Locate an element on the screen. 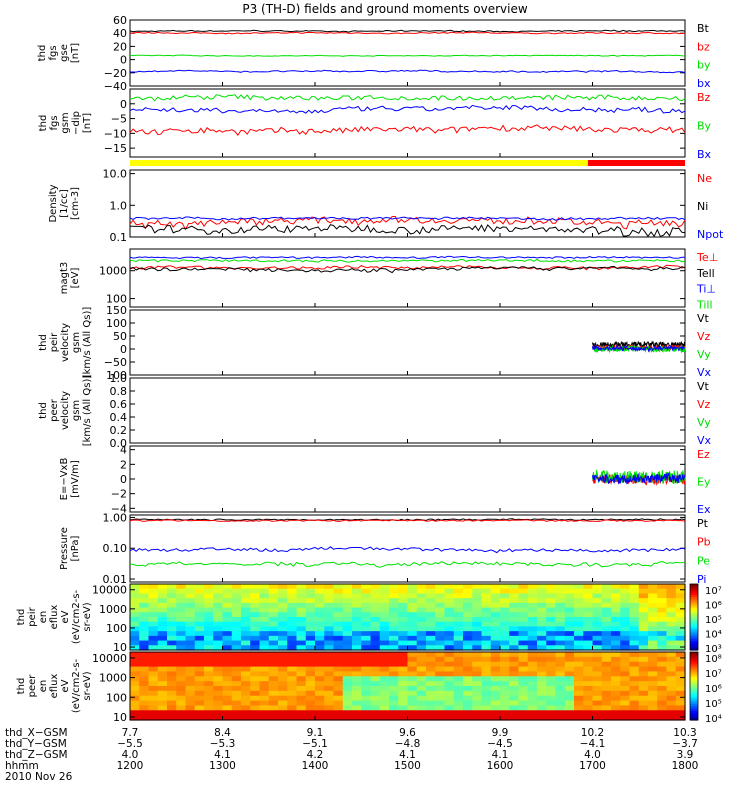 The width and height of the screenshot is (750, 800). pressure-legend-item: Pi is located at coordinates (701, 579).